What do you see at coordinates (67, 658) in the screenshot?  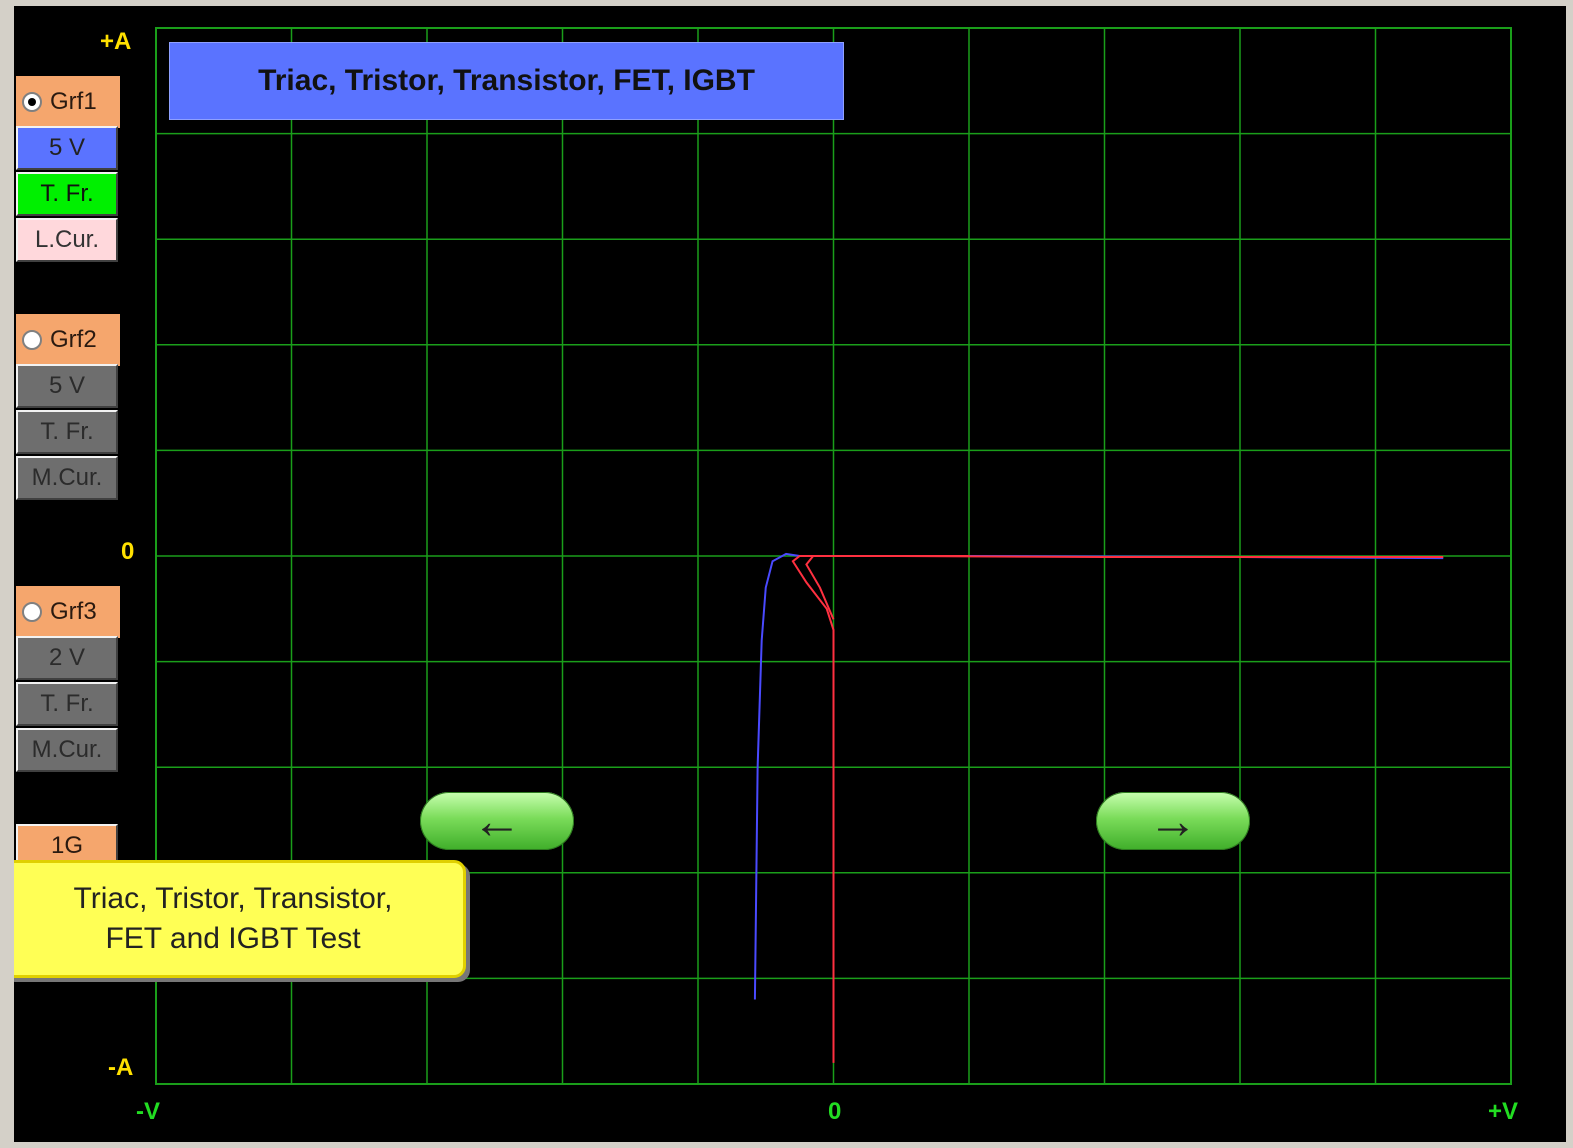 I see `graph3-voltage-button: 2 V` at bounding box center [67, 658].